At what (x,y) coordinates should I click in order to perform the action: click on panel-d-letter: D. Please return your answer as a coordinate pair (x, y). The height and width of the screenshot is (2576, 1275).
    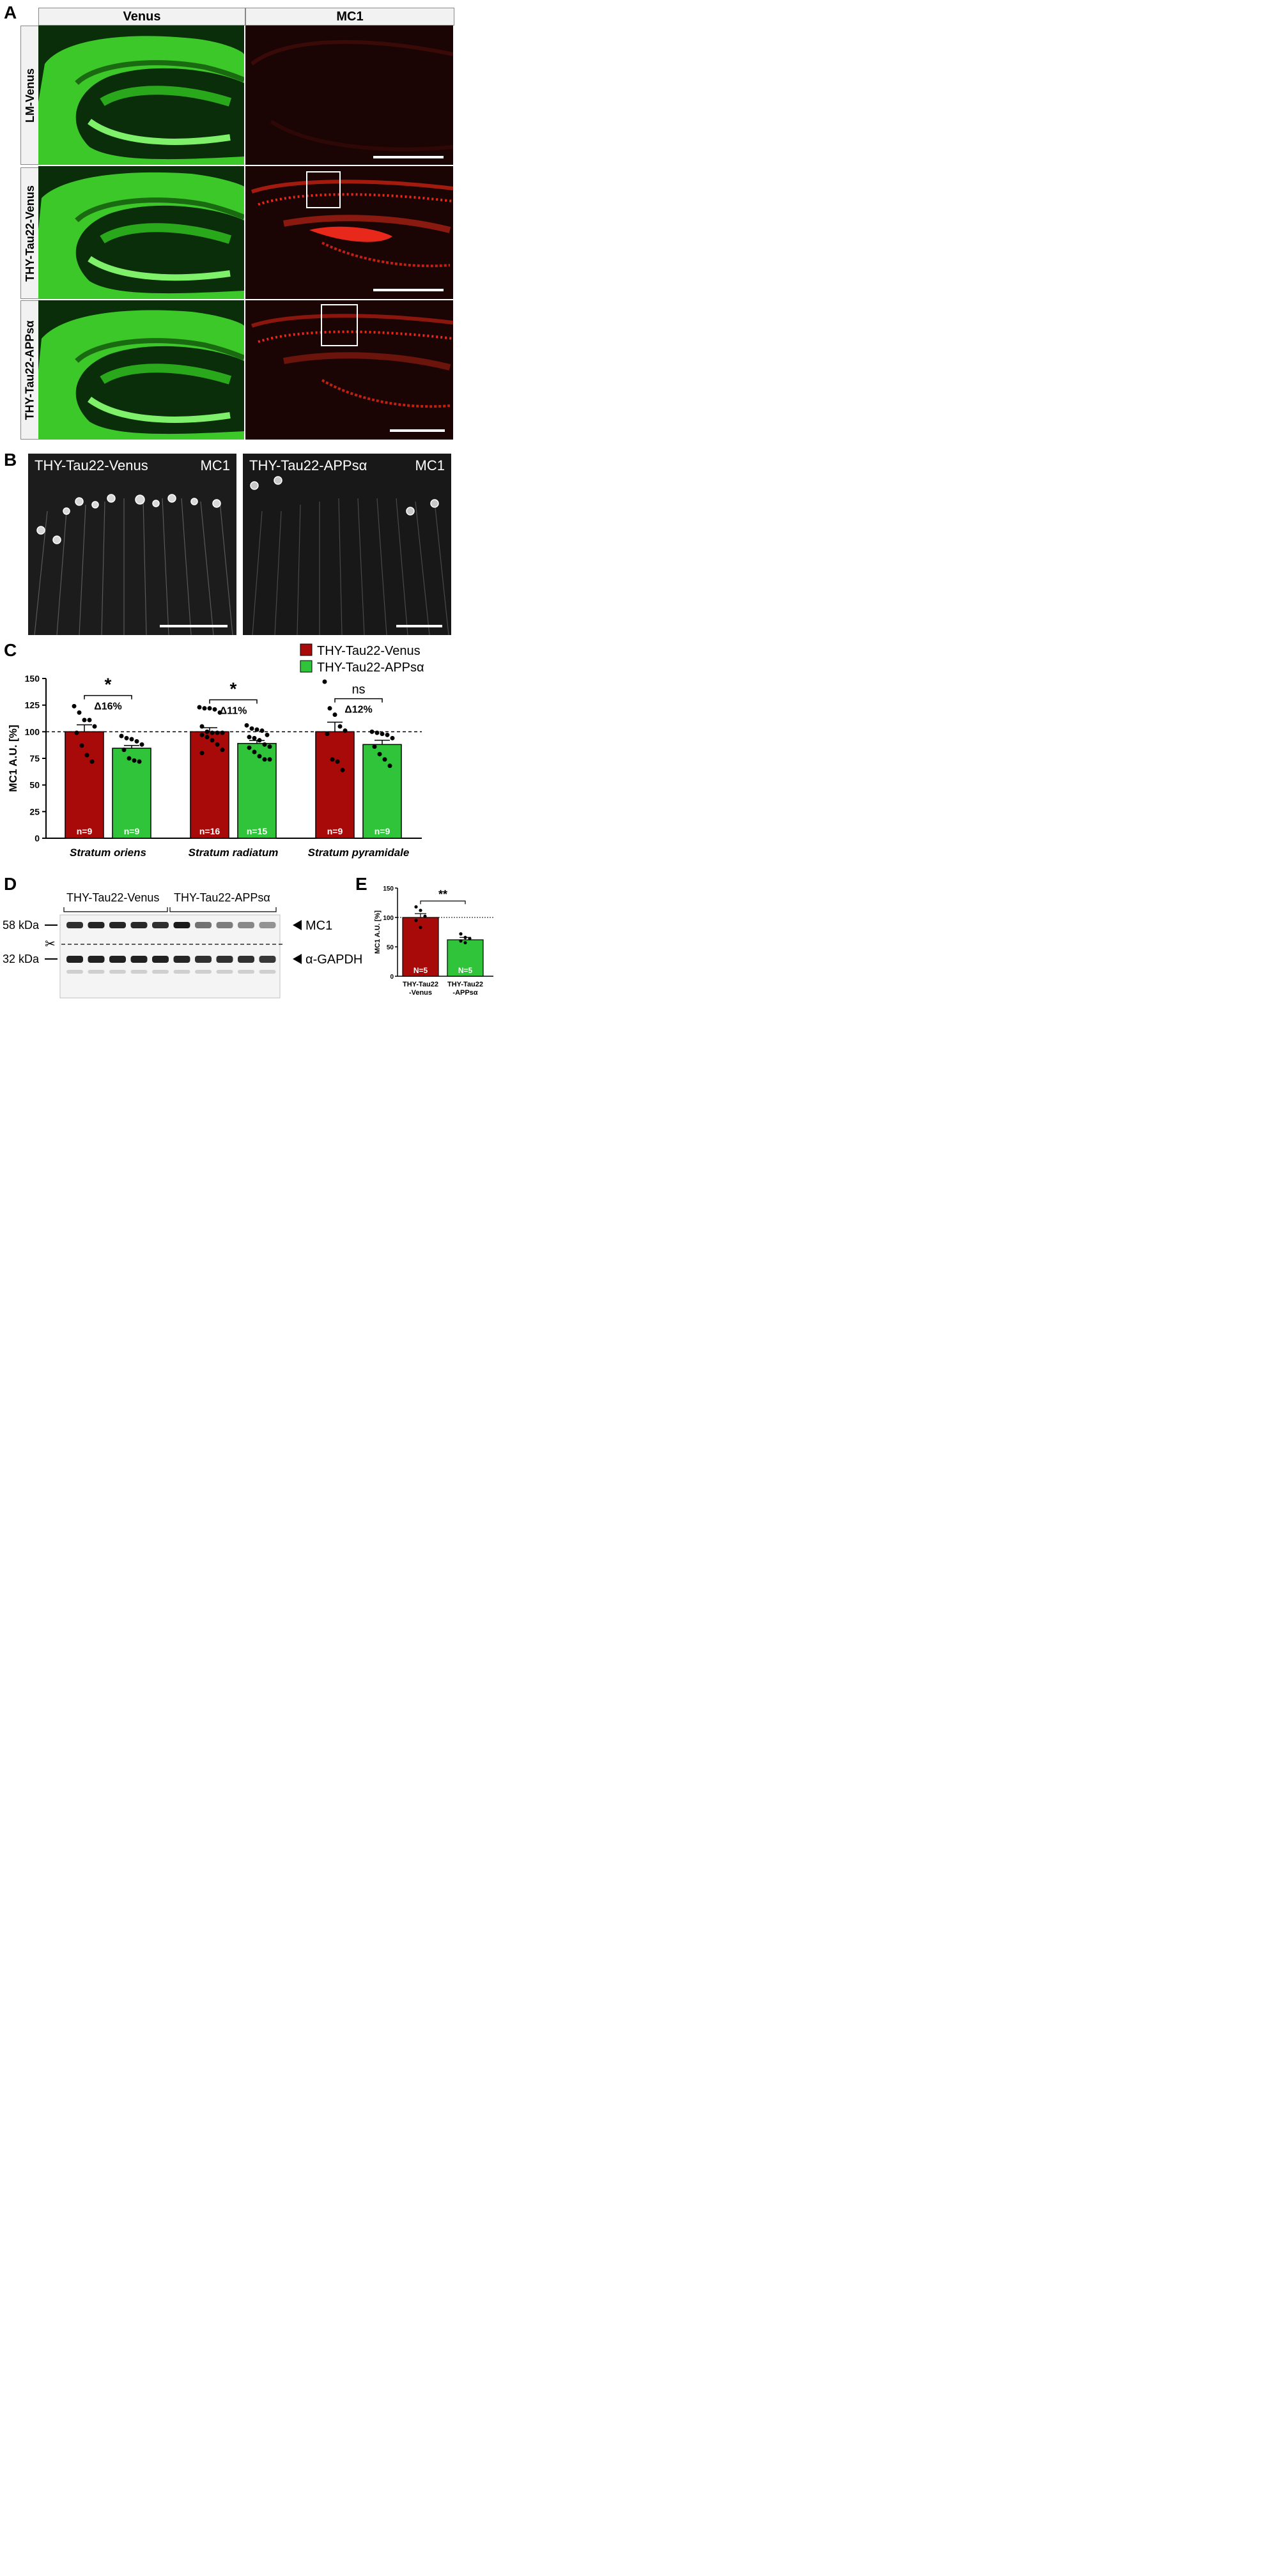
    Looking at the image, I should click on (10, 884).